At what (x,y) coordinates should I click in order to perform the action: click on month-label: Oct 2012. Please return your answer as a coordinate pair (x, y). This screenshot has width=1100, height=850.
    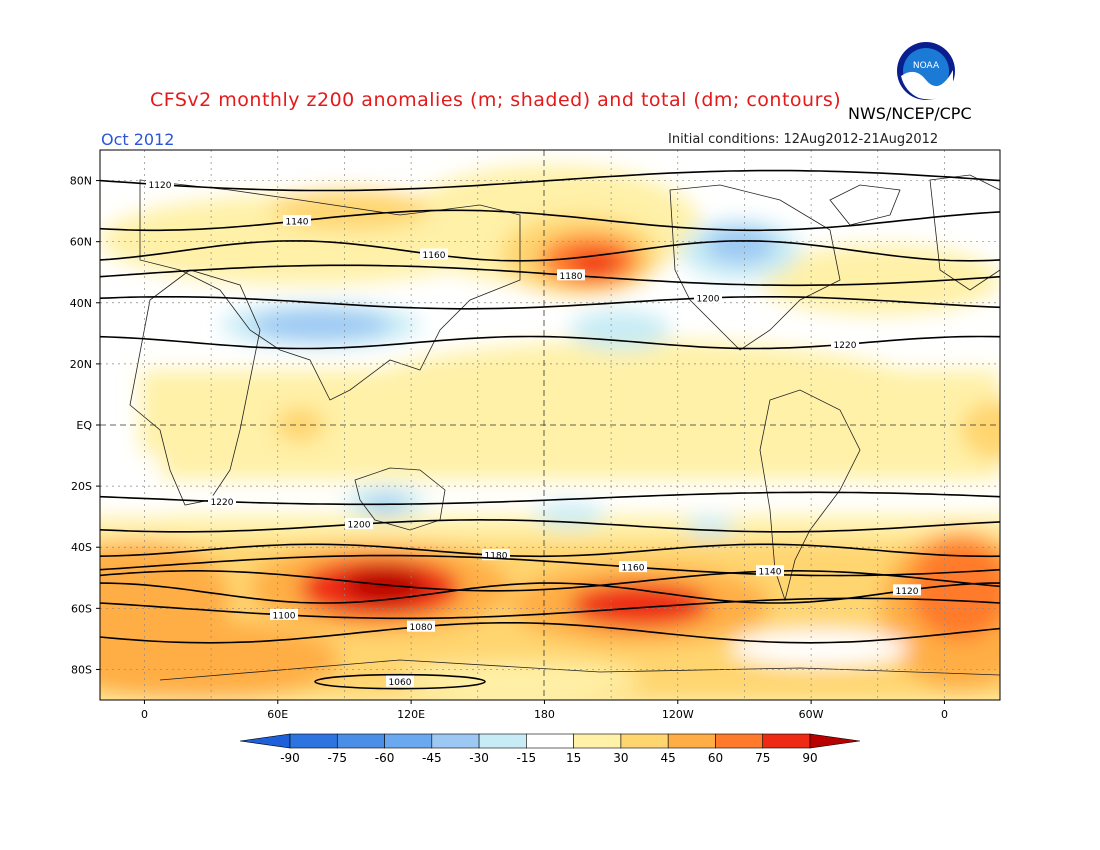
    Looking at the image, I should click on (138, 139).